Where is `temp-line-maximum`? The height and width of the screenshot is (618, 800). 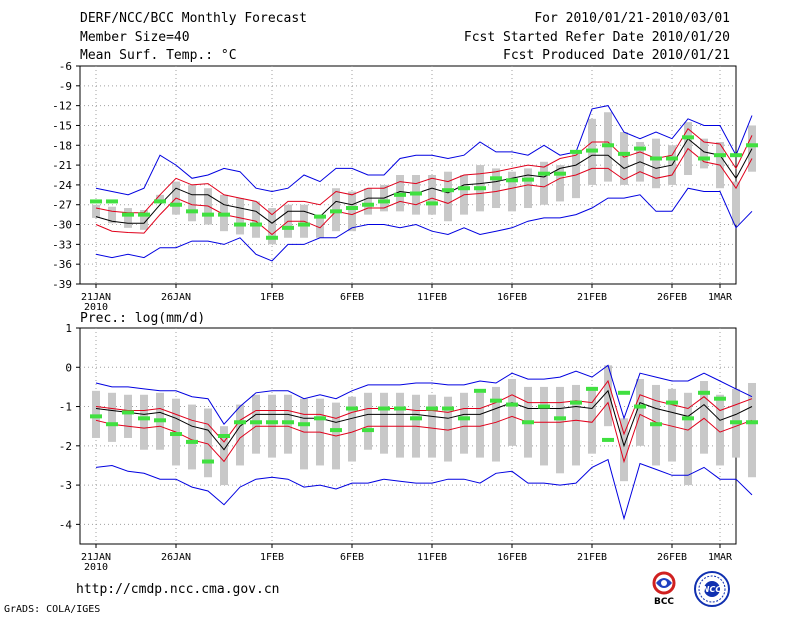 temp-line-maximum is located at coordinates (424, 150).